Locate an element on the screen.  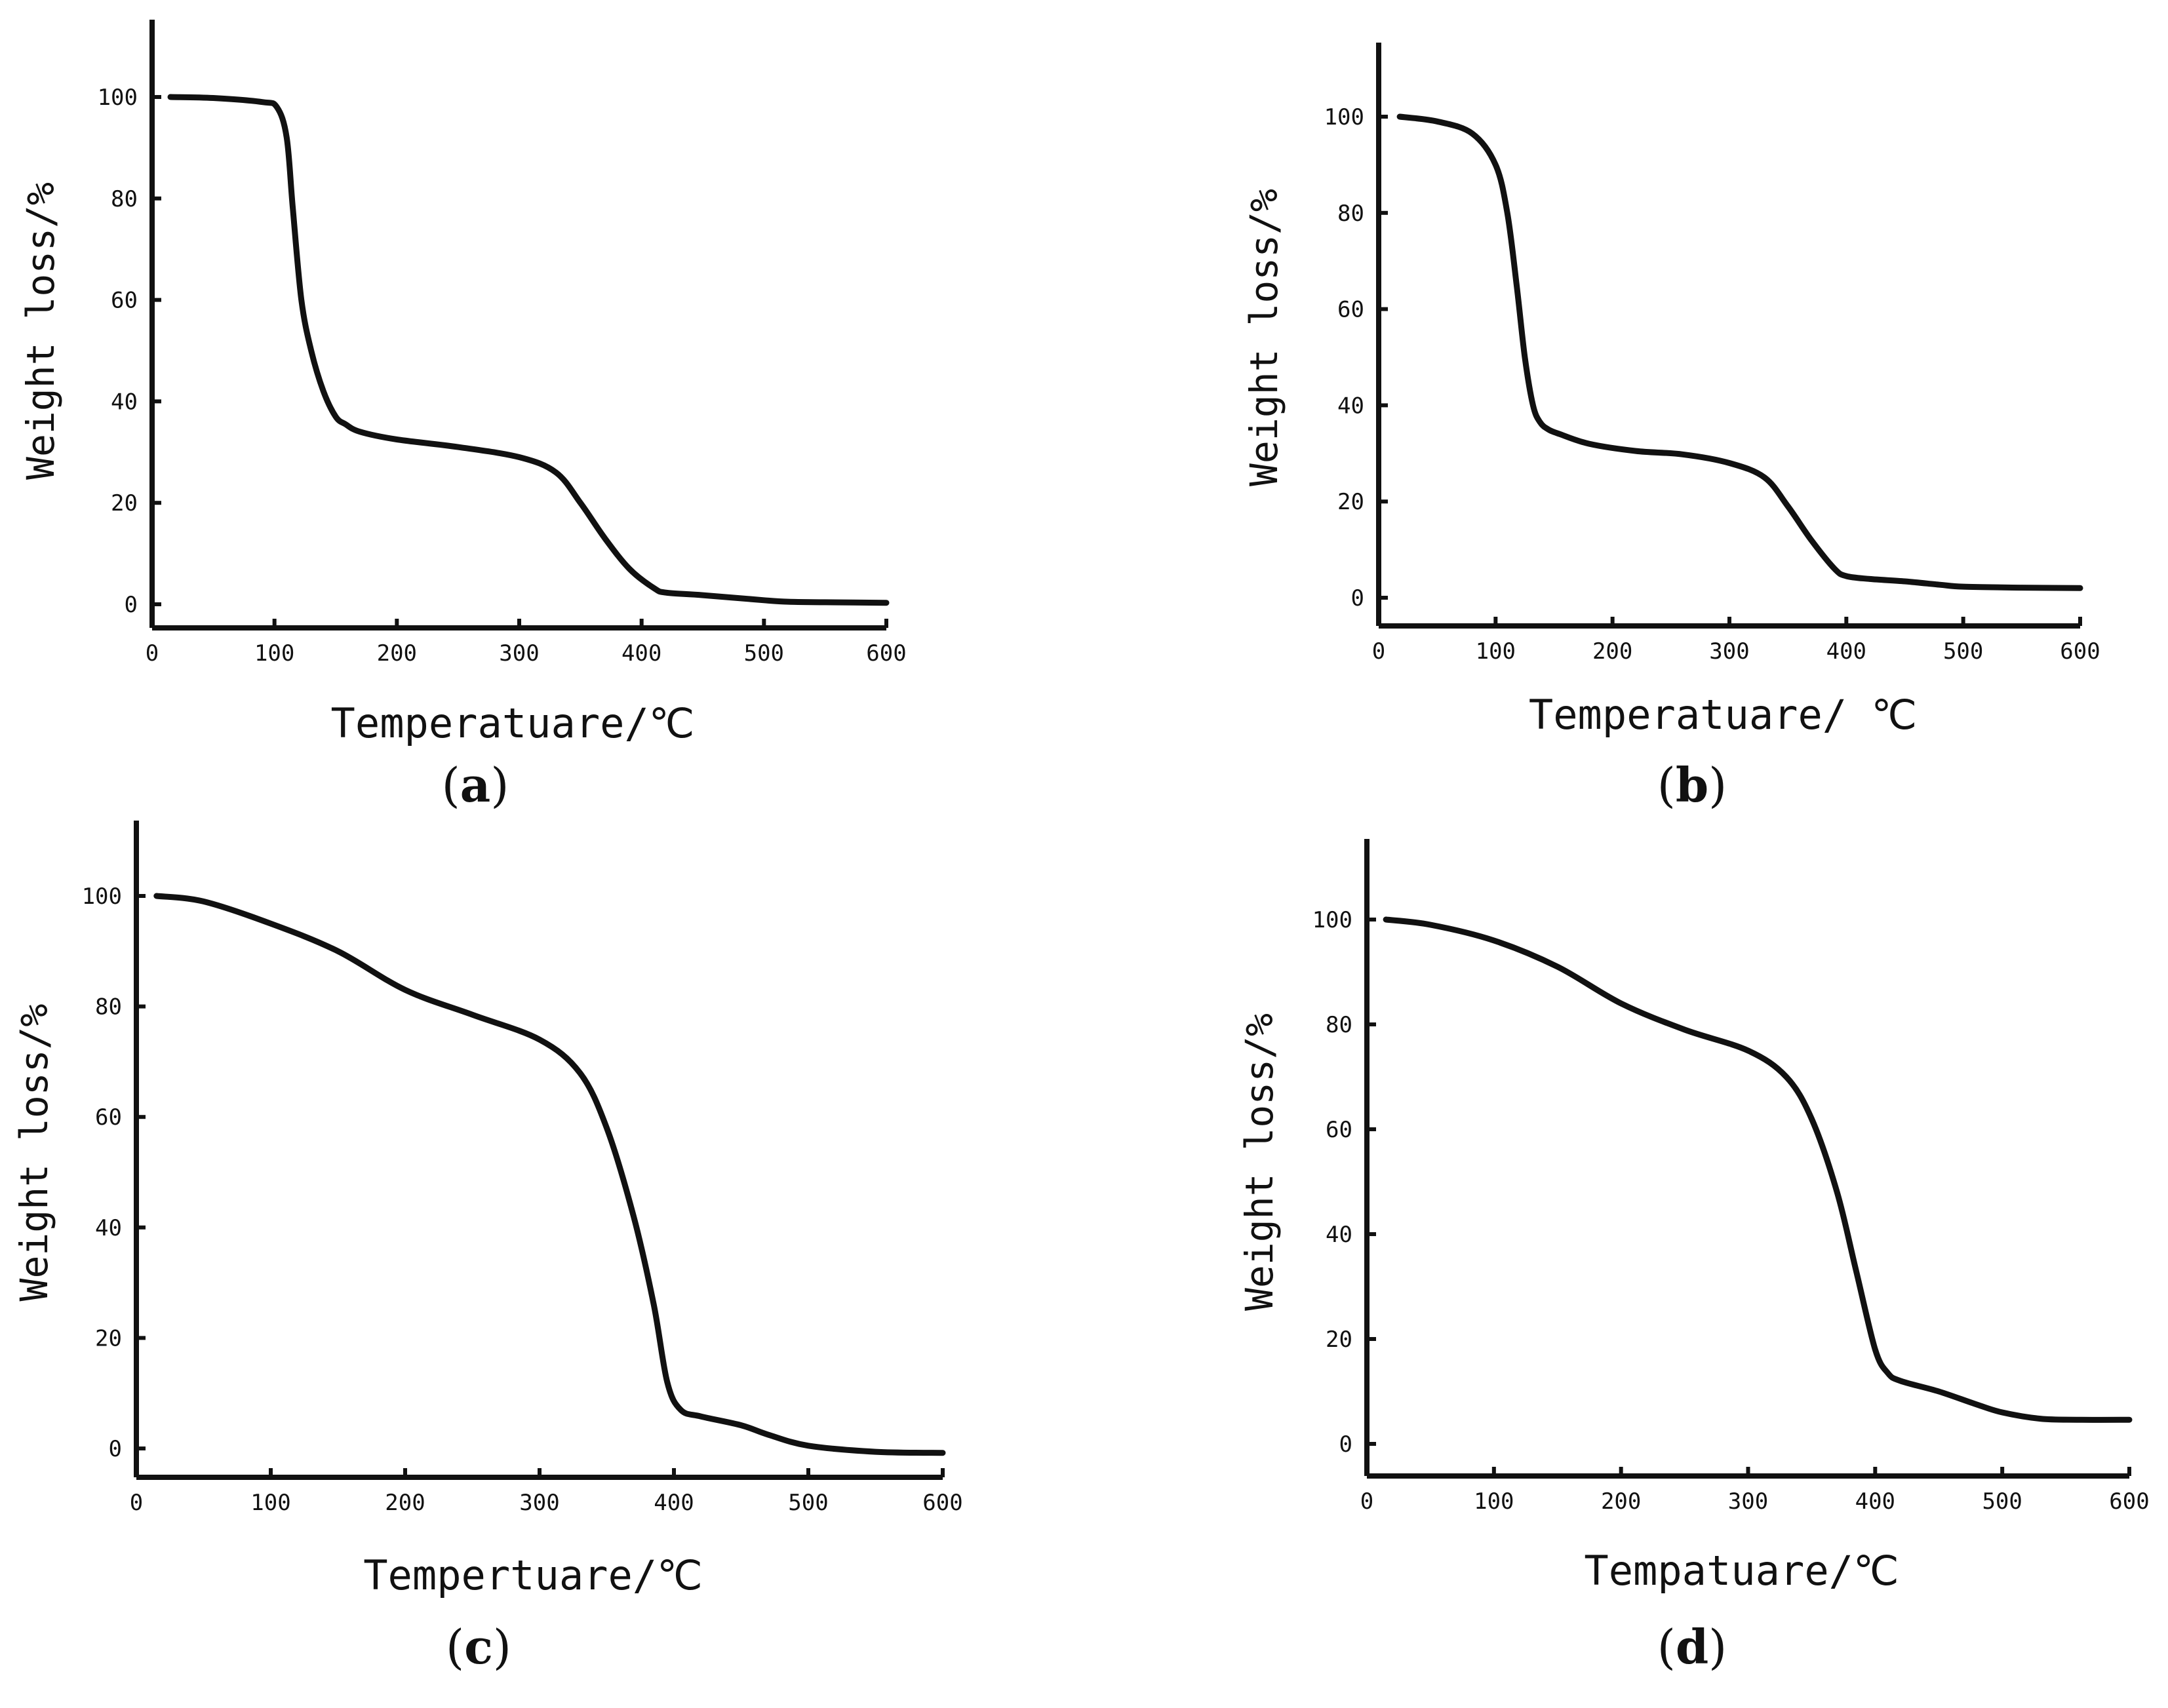
panel-label-a-letter: a is located at coordinates (475, 785).